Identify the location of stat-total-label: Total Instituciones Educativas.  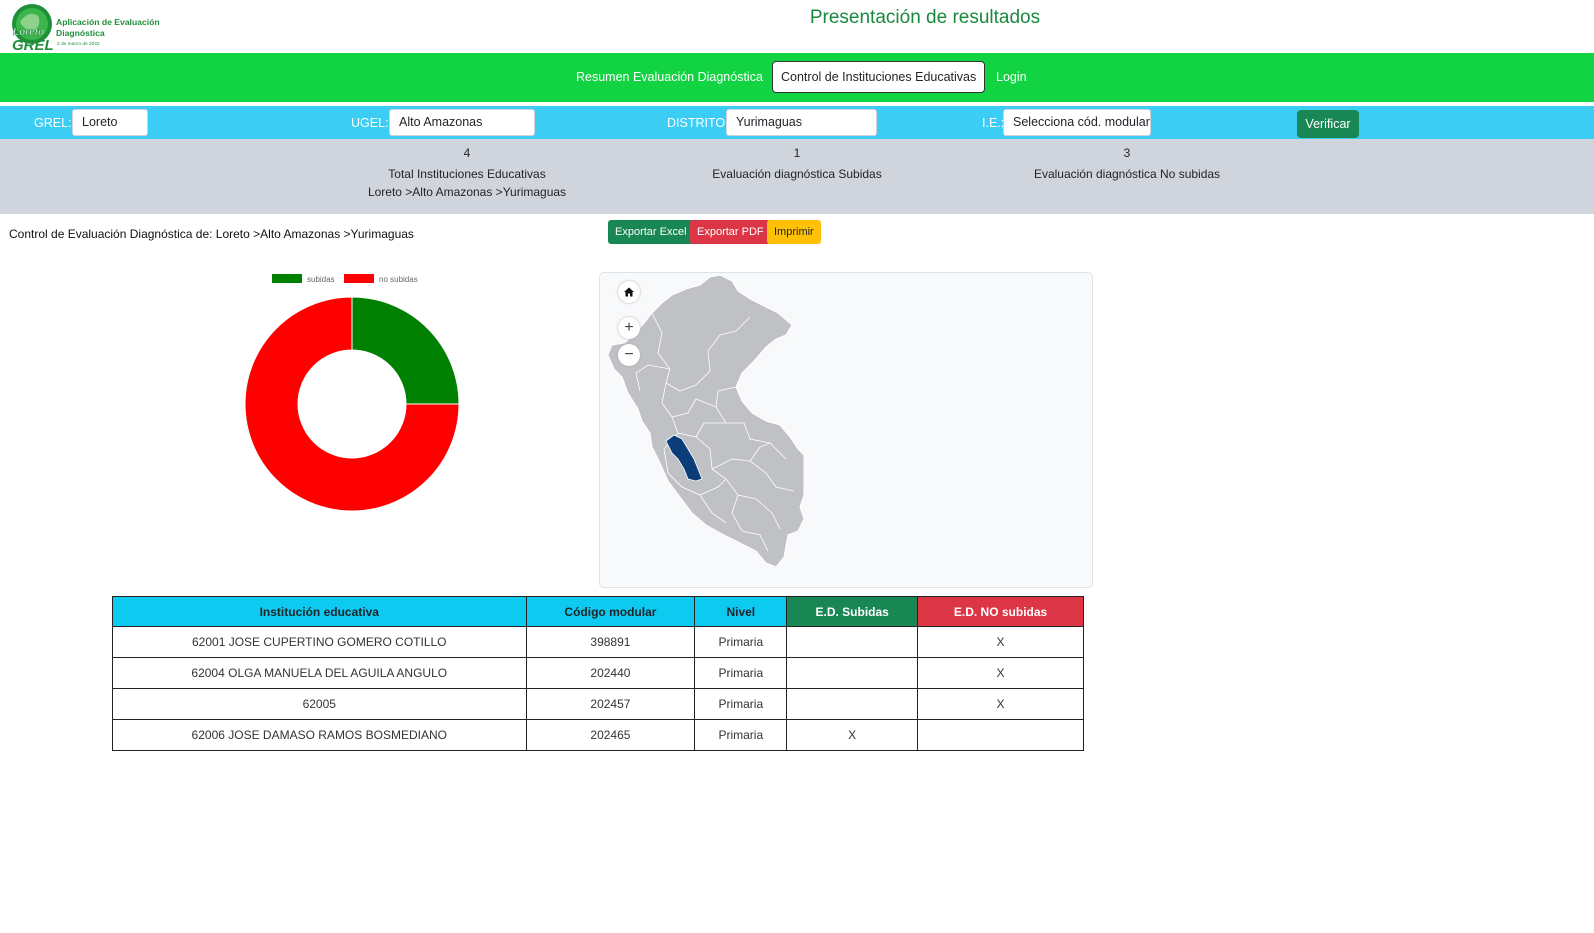
(467, 174).